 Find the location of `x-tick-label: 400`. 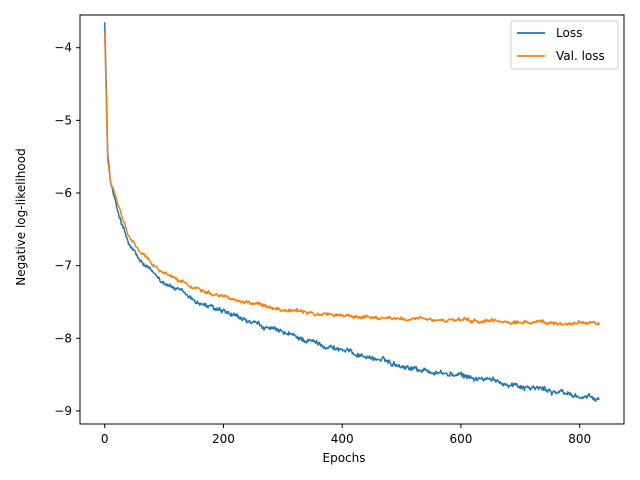

x-tick-label: 400 is located at coordinates (342, 439).